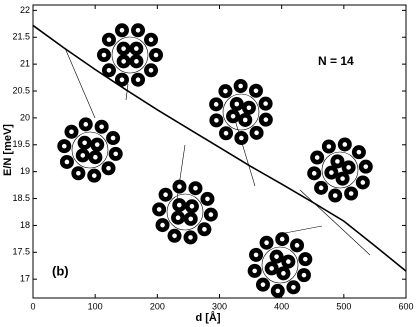 This screenshot has height=327, width=416. What do you see at coordinates (25, 64) in the screenshot?
I see `y-tick-label: 21` at bounding box center [25, 64].